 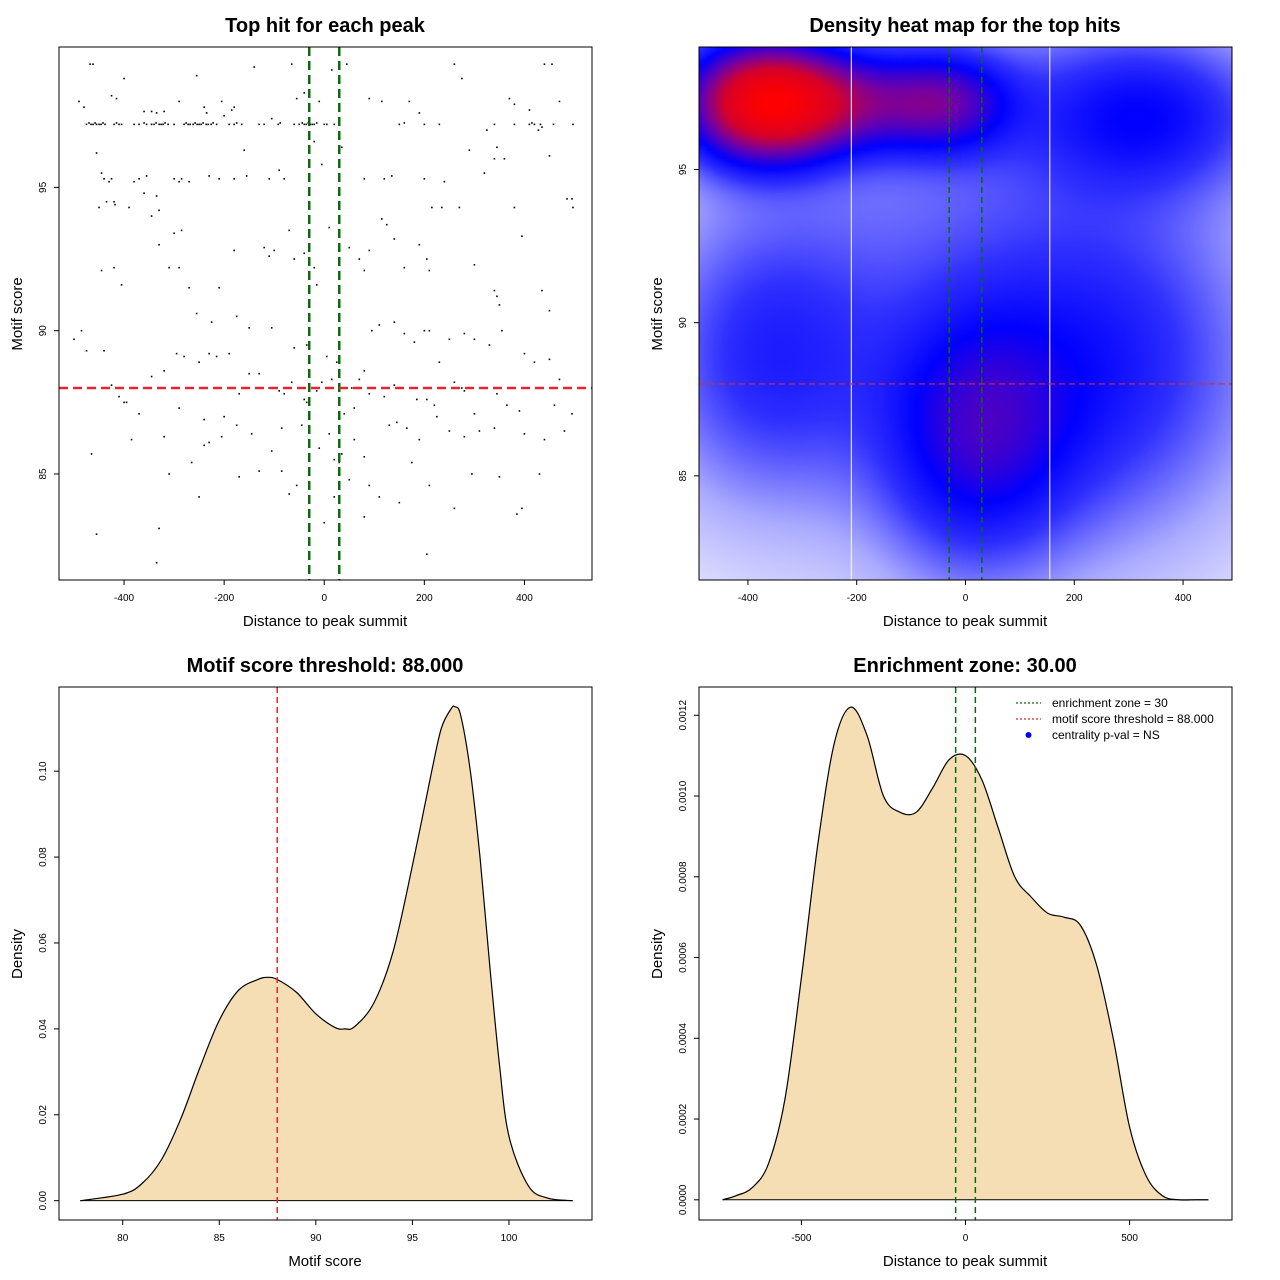 What do you see at coordinates (325, 666) in the screenshot?
I see `score-density-title: Motif score threshold: 88.000` at bounding box center [325, 666].